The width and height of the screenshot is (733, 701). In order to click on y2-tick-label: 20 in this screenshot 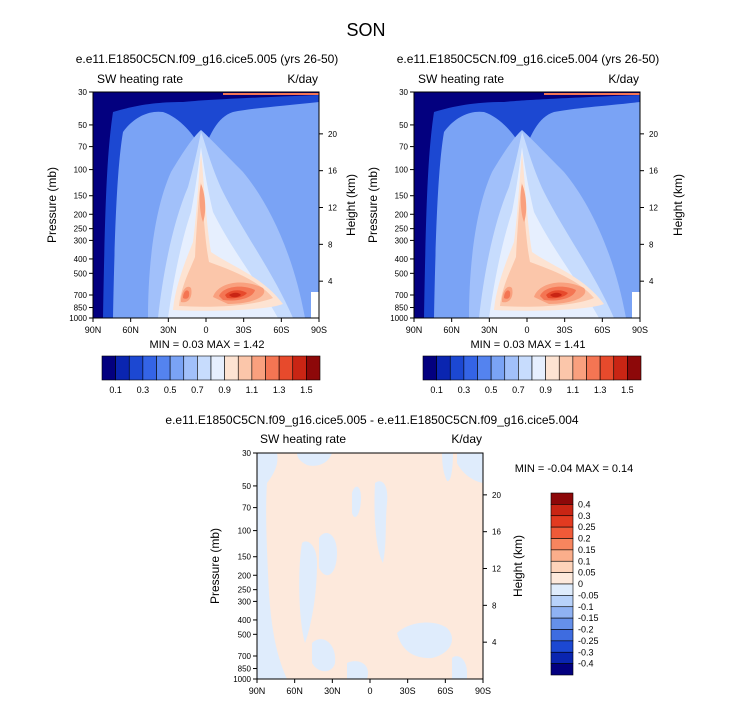, I will do `click(496, 495)`.